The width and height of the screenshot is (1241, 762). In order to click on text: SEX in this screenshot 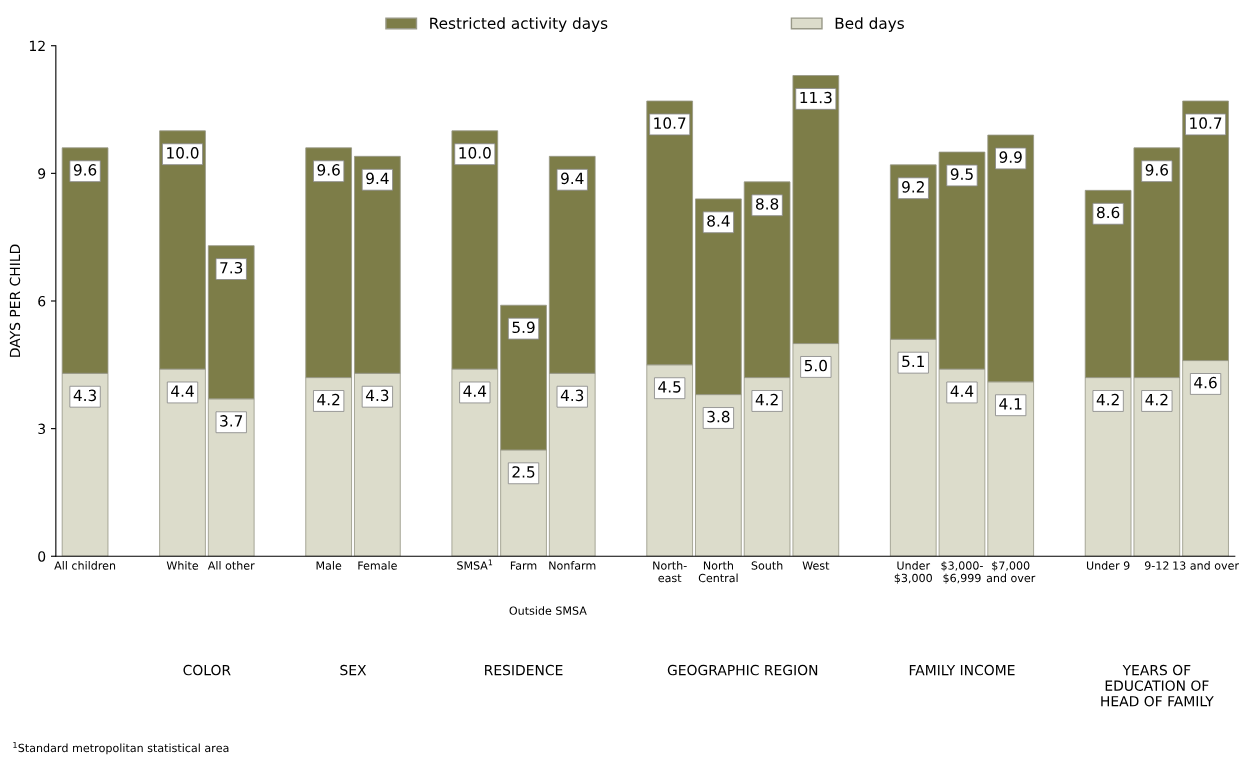, I will do `click(353, 670)`.